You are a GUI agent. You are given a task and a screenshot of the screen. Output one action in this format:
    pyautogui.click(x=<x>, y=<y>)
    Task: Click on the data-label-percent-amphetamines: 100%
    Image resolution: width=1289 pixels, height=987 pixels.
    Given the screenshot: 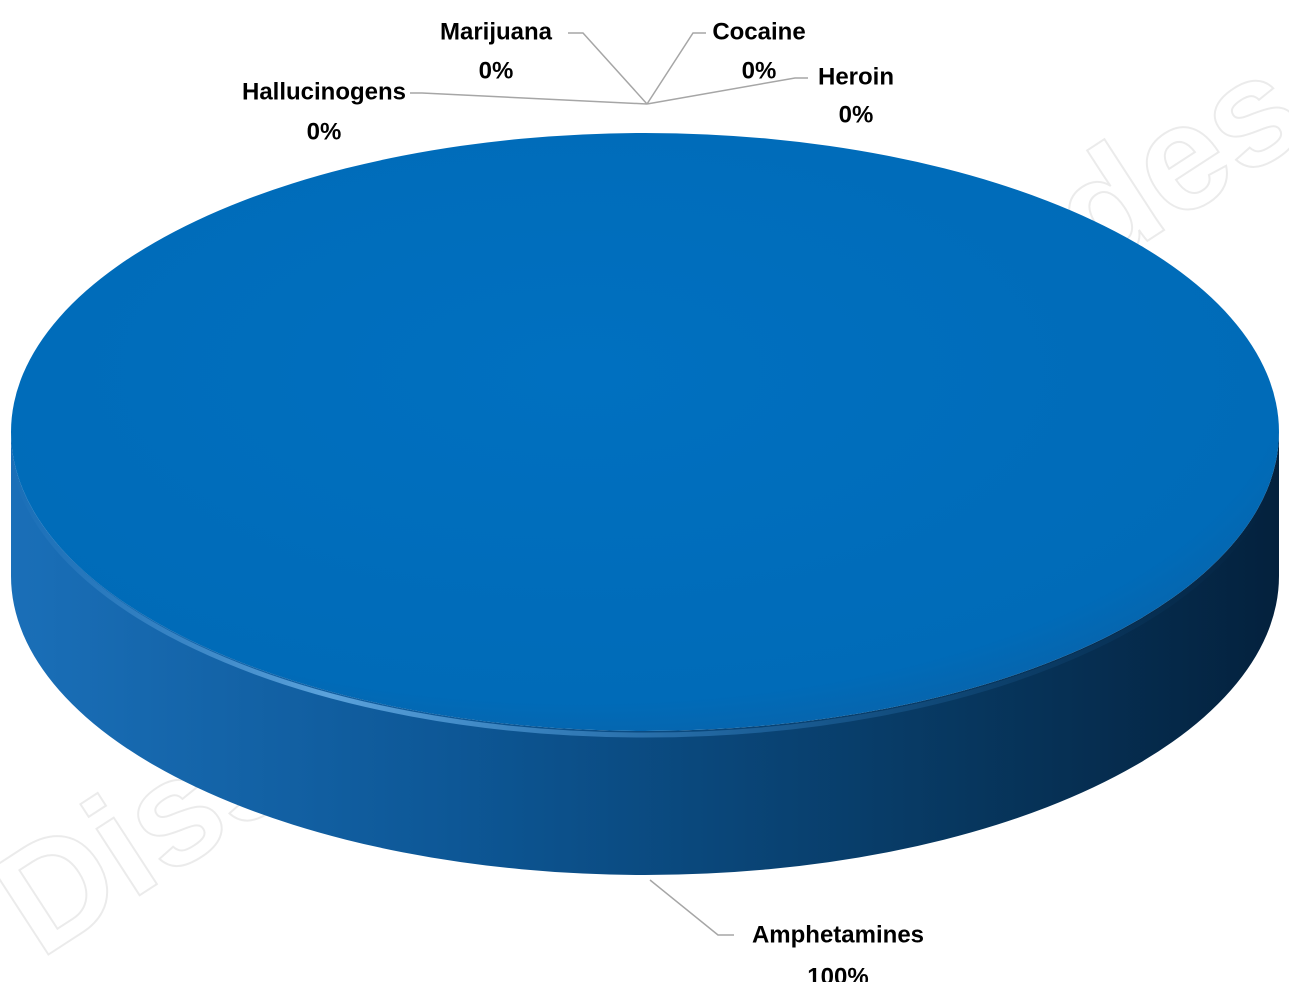 What is the action you would take?
    pyautogui.click(x=837, y=972)
    